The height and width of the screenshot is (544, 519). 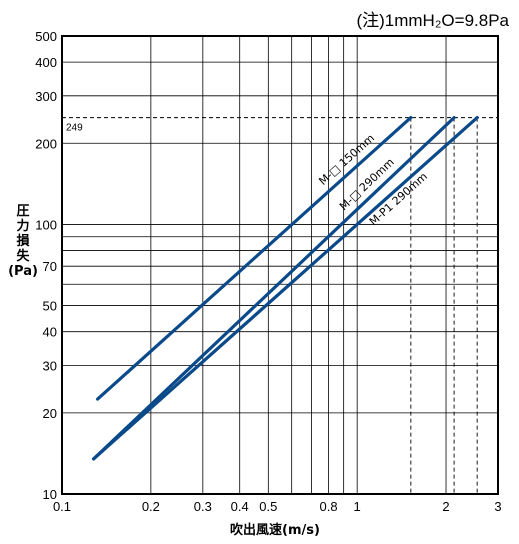 I want to click on y-axis-label-char: 損, so click(x=23, y=241).